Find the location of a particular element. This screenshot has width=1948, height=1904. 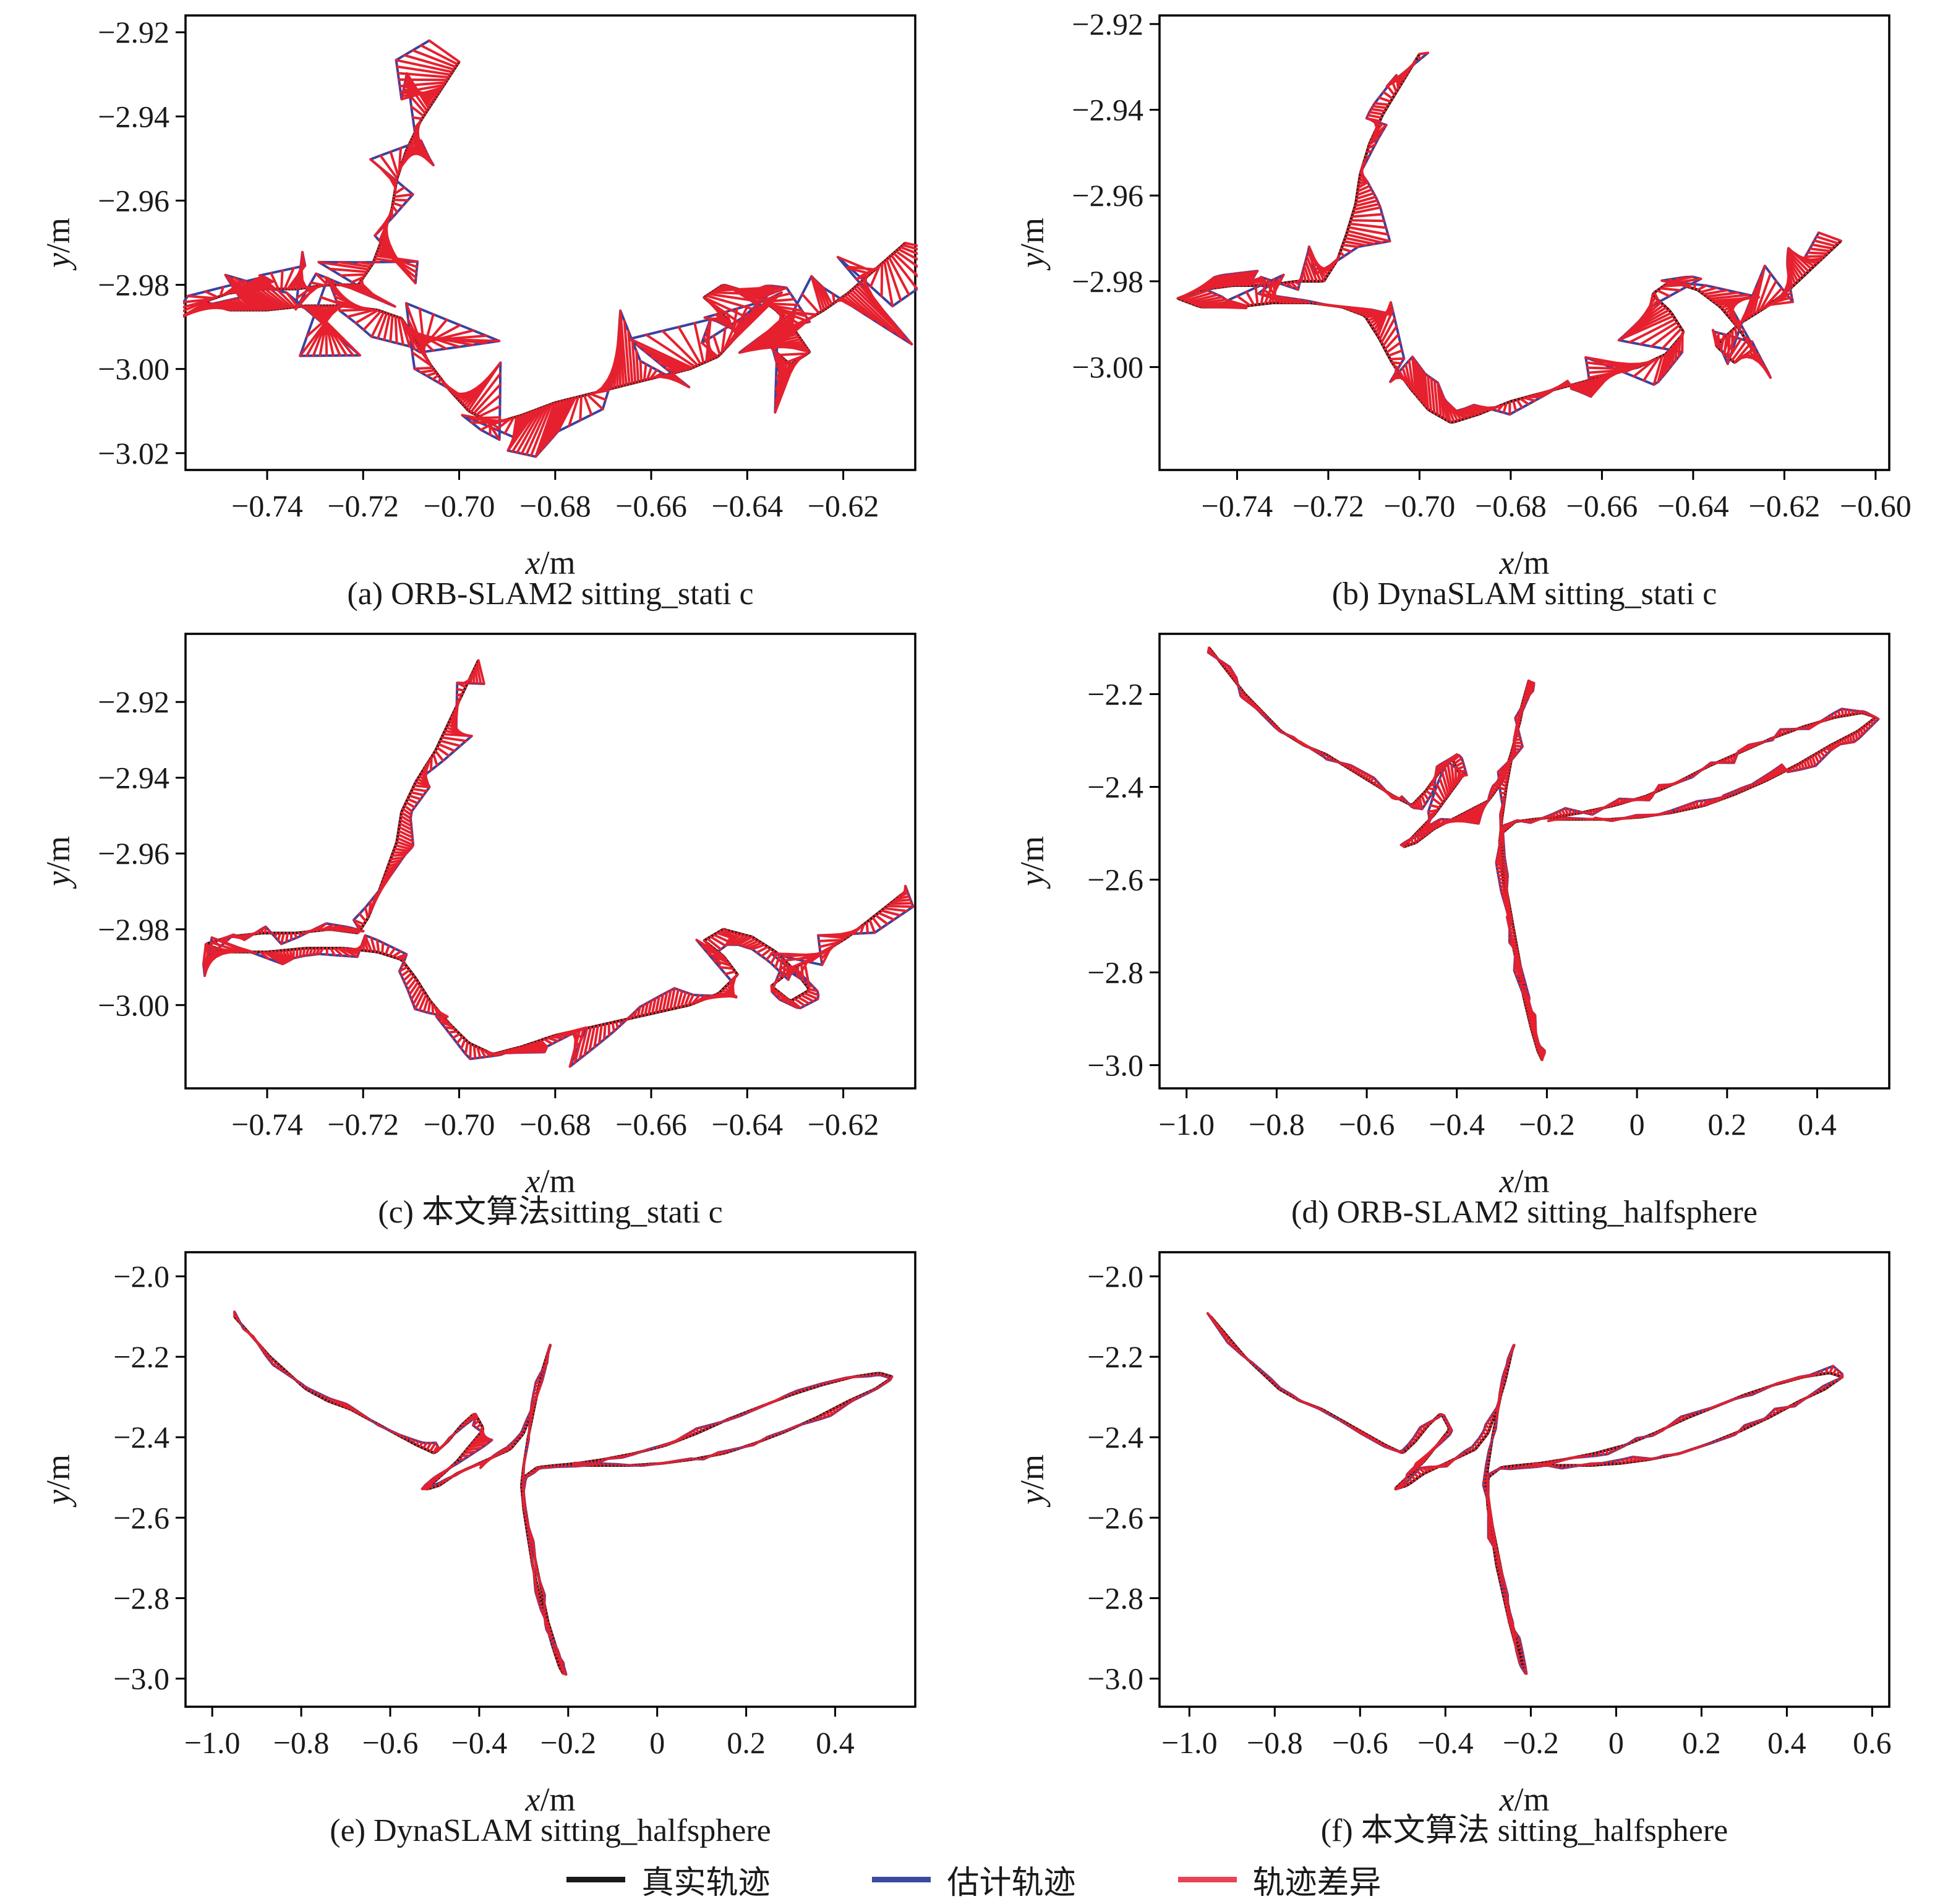

x-tick-label: −0.8 is located at coordinates (301, 1742).